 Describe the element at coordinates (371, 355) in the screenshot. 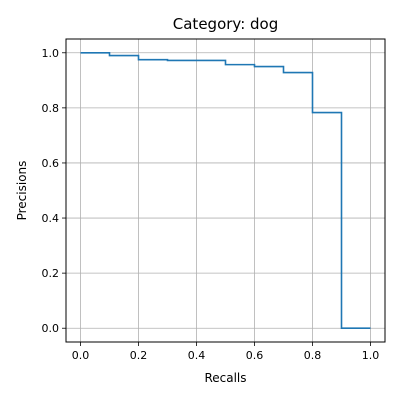

I see `x-tick-label: 1.0` at that location.